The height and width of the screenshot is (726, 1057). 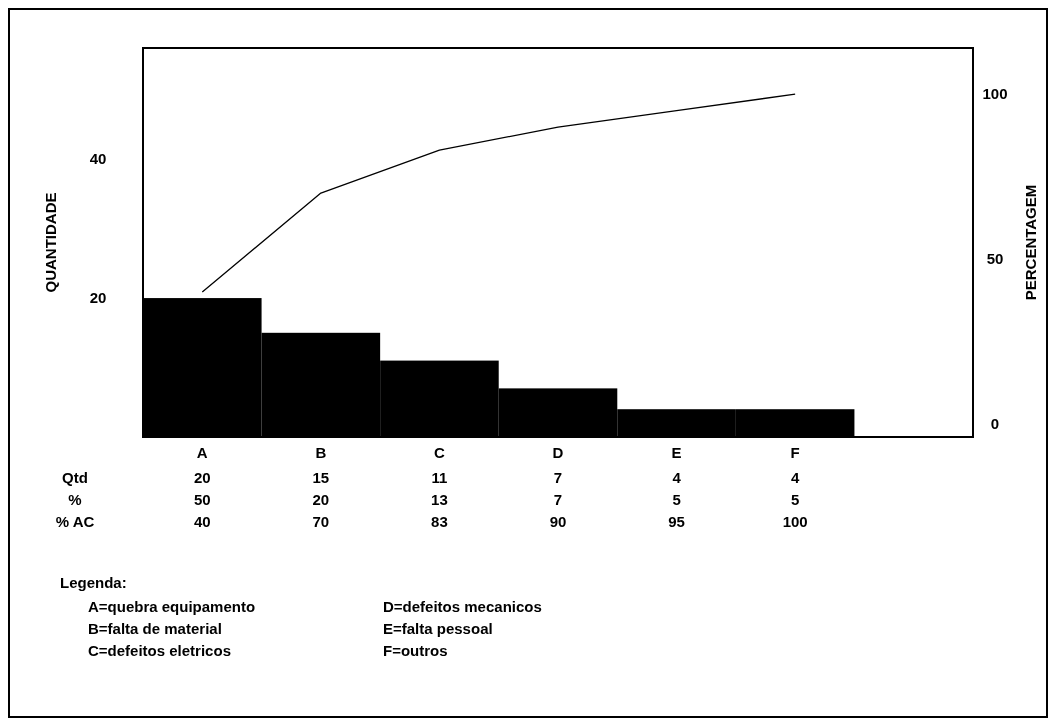 What do you see at coordinates (202, 500) in the screenshot?
I see `text: 50` at bounding box center [202, 500].